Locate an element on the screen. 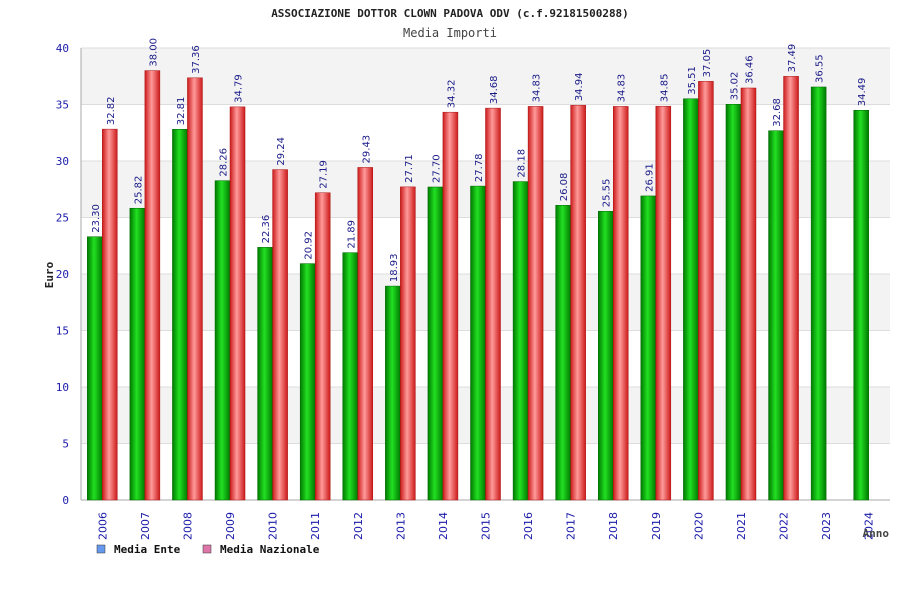 This screenshot has height=600, width=900. legend-label-media-nazionale: Media Nazionale is located at coordinates (270, 549).